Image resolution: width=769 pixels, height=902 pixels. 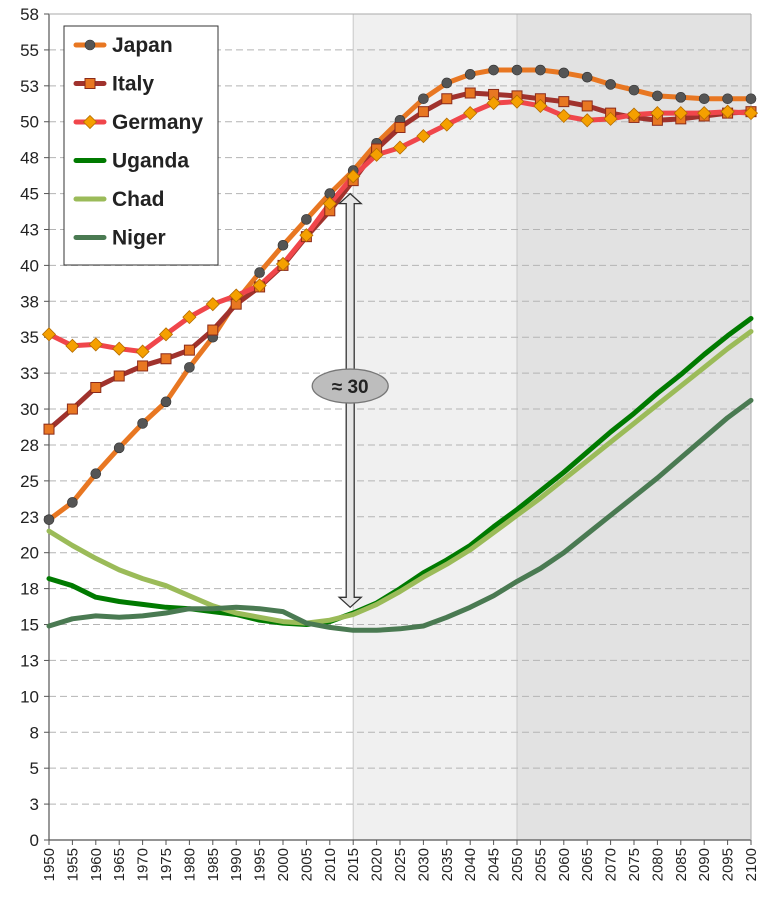 What do you see at coordinates (29, 553) in the screenshot?
I see `y-tick-label: 20` at bounding box center [29, 553].